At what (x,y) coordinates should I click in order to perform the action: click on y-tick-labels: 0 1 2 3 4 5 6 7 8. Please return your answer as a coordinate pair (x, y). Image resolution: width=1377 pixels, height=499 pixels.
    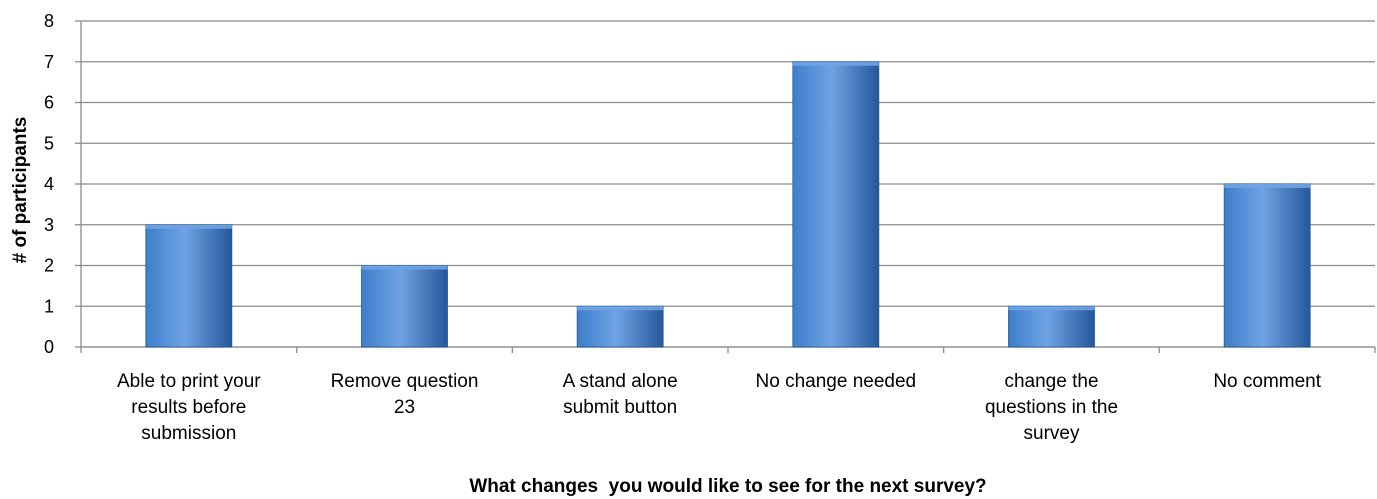
    Looking at the image, I should click on (49, 184).